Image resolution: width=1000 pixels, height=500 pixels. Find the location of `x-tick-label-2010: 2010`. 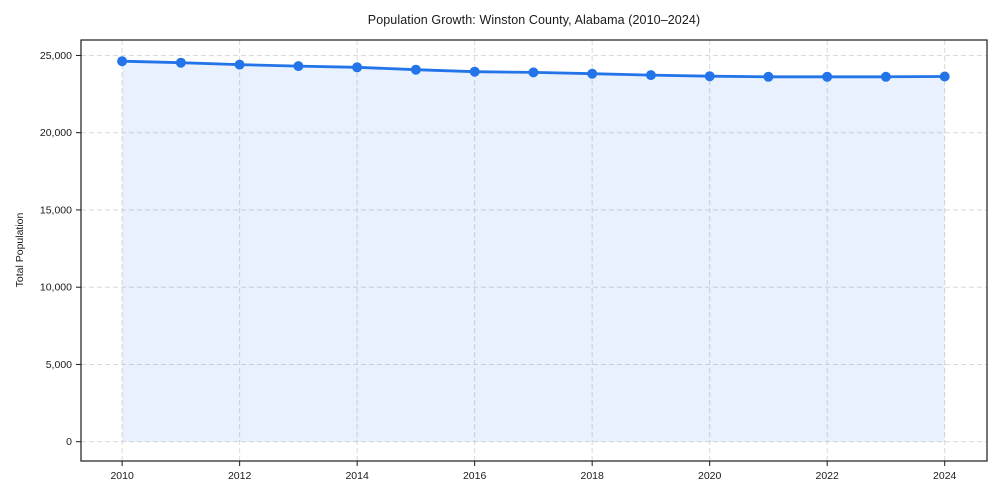

x-tick-label-2010: 2010 is located at coordinates (122, 476).